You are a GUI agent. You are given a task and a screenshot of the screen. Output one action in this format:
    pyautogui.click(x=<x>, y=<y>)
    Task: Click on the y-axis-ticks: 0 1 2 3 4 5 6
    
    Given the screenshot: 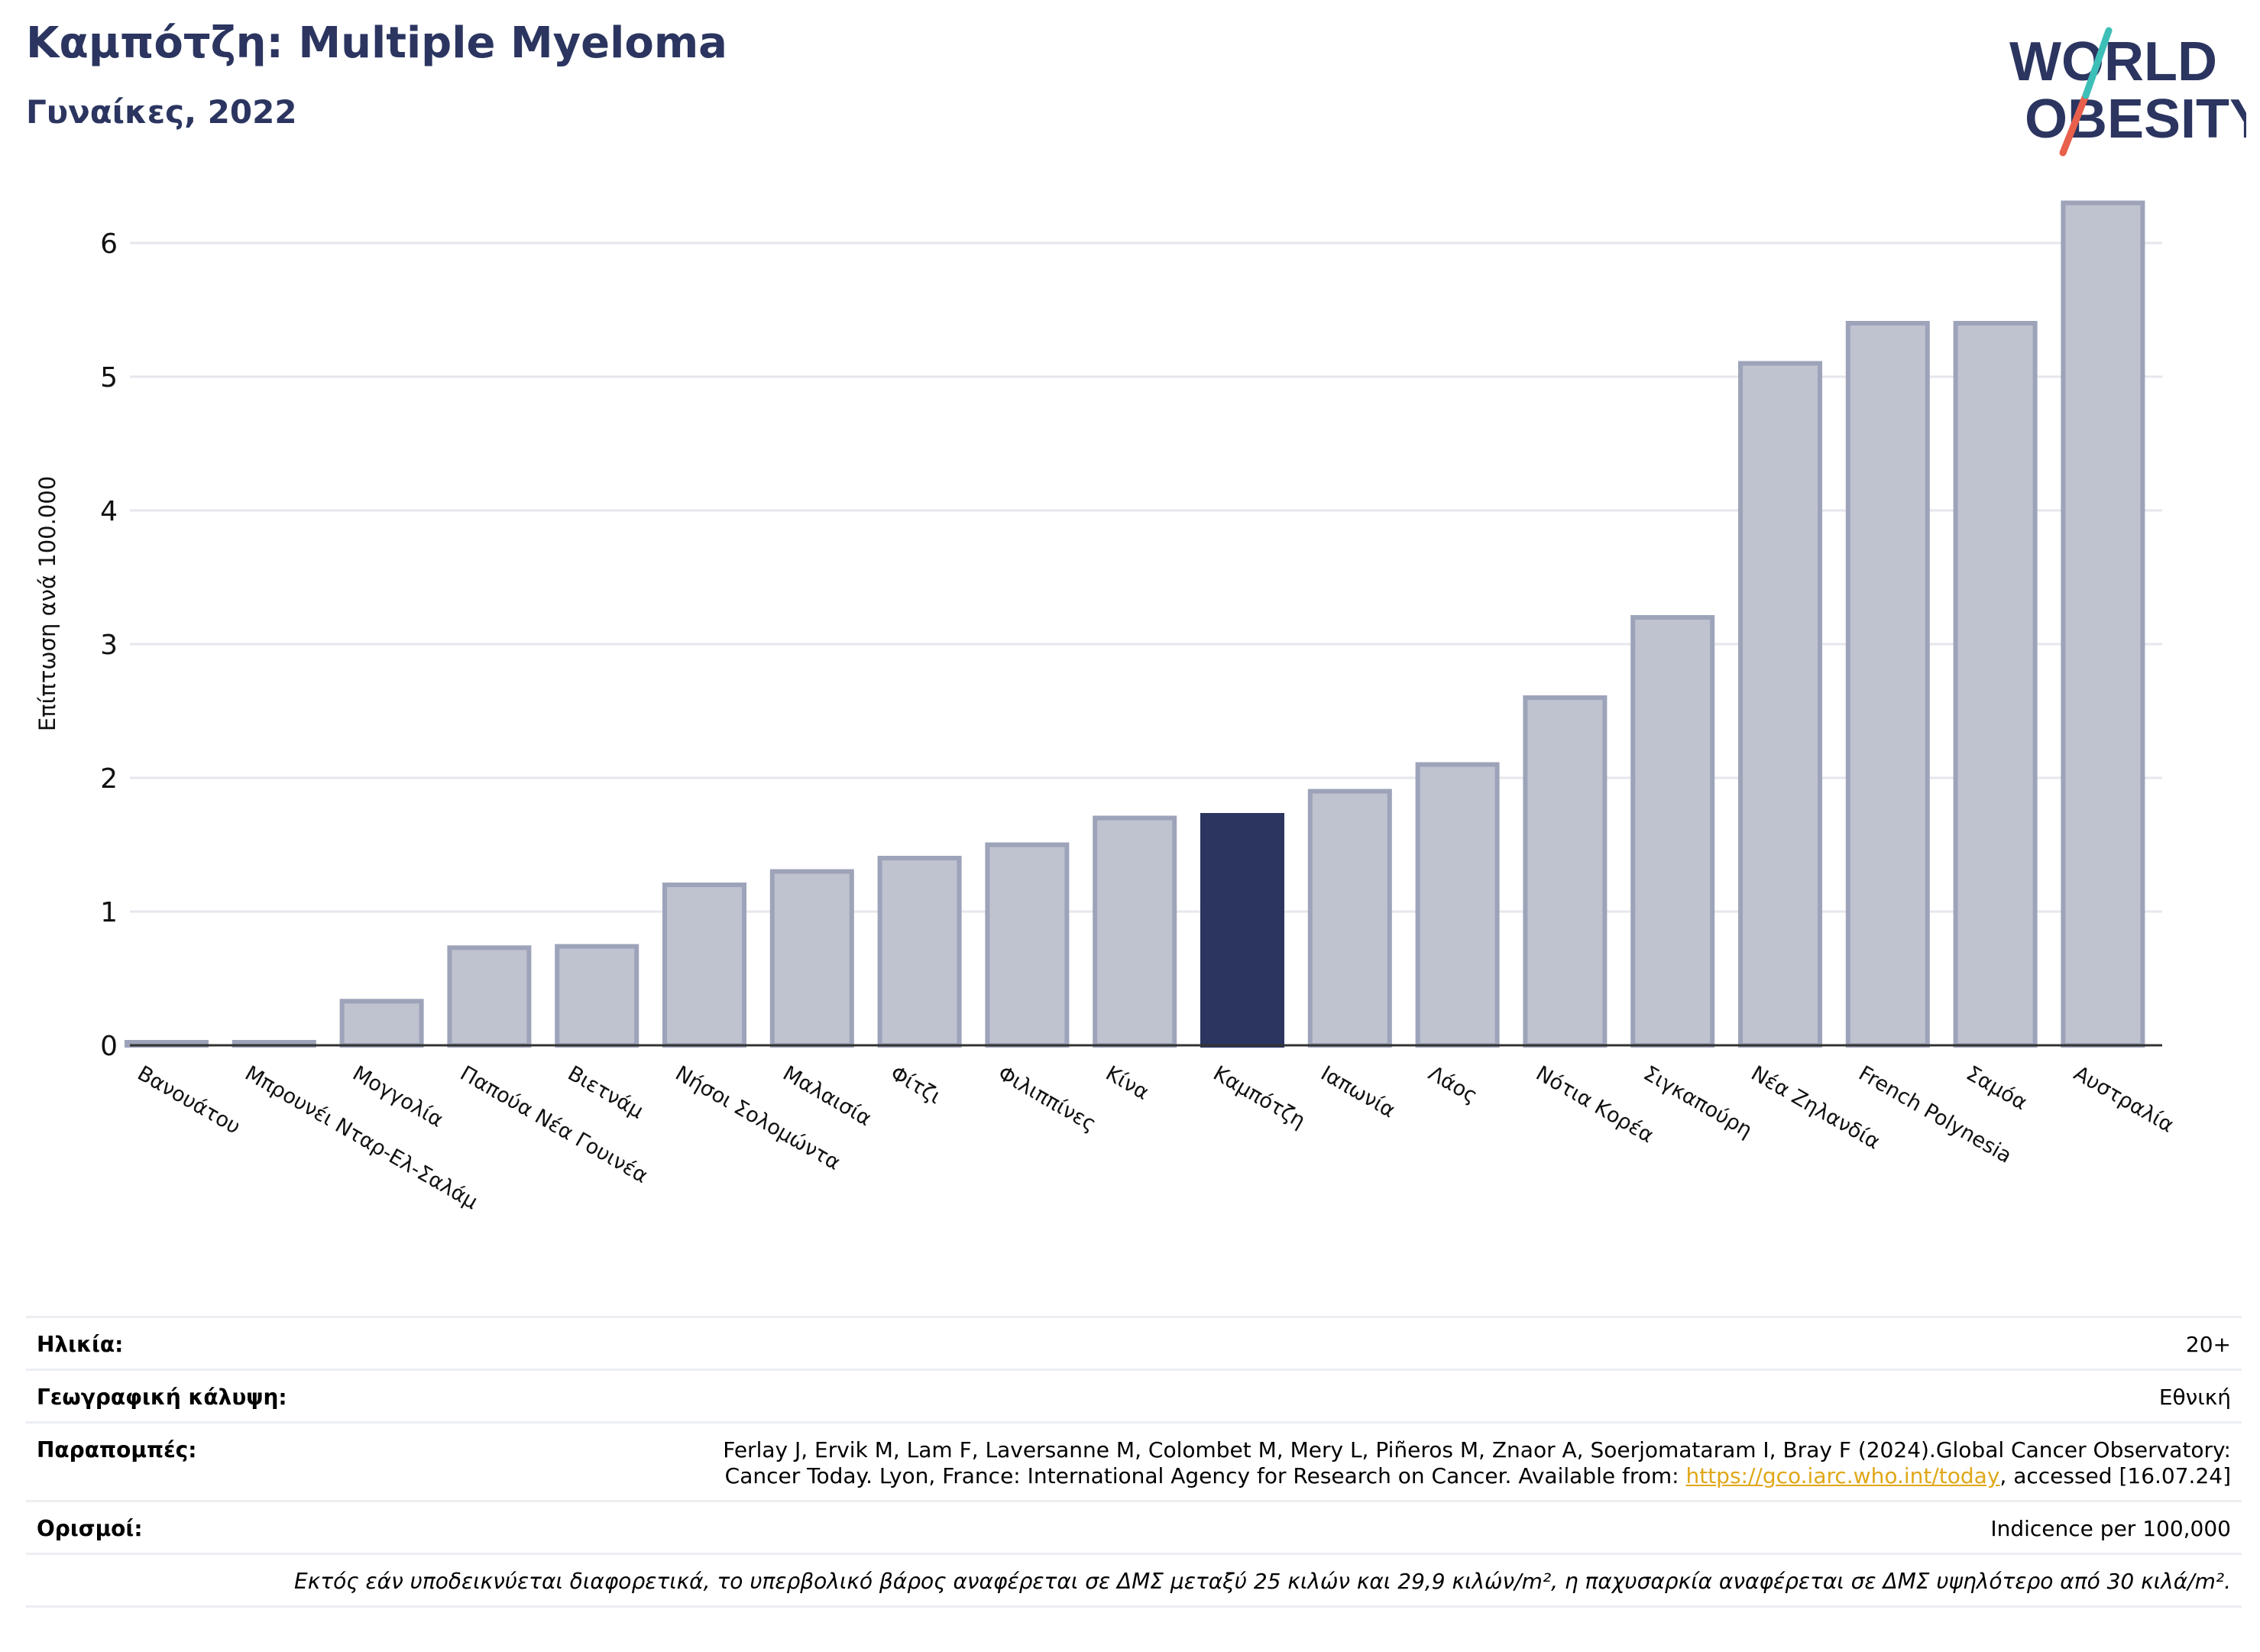 What is the action you would take?
    pyautogui.click(x=109, y=645)
    